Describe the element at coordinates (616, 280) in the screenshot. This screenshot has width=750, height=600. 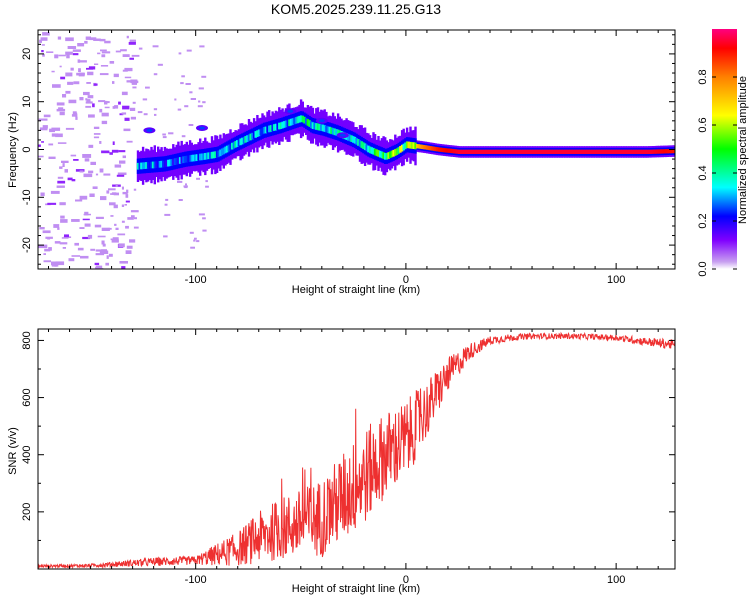
I see `x-tick-label: 100` at that location.